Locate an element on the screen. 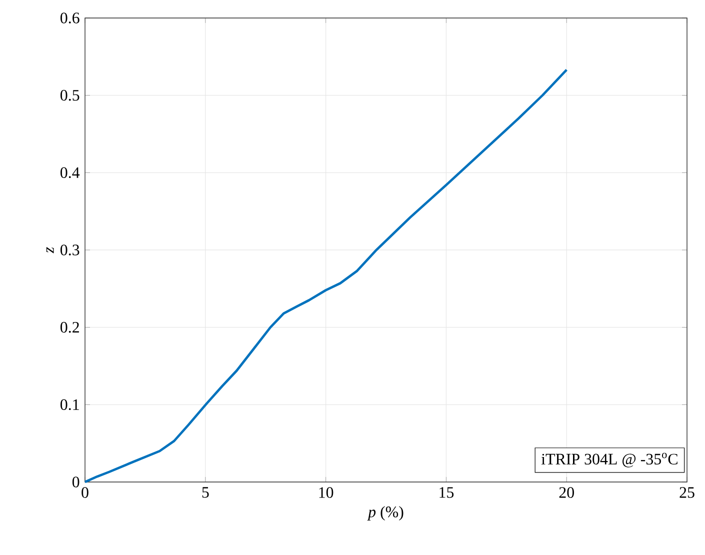 The image size is (705, 555). x-tick-label: 25 is located at coordinates (687, 492).